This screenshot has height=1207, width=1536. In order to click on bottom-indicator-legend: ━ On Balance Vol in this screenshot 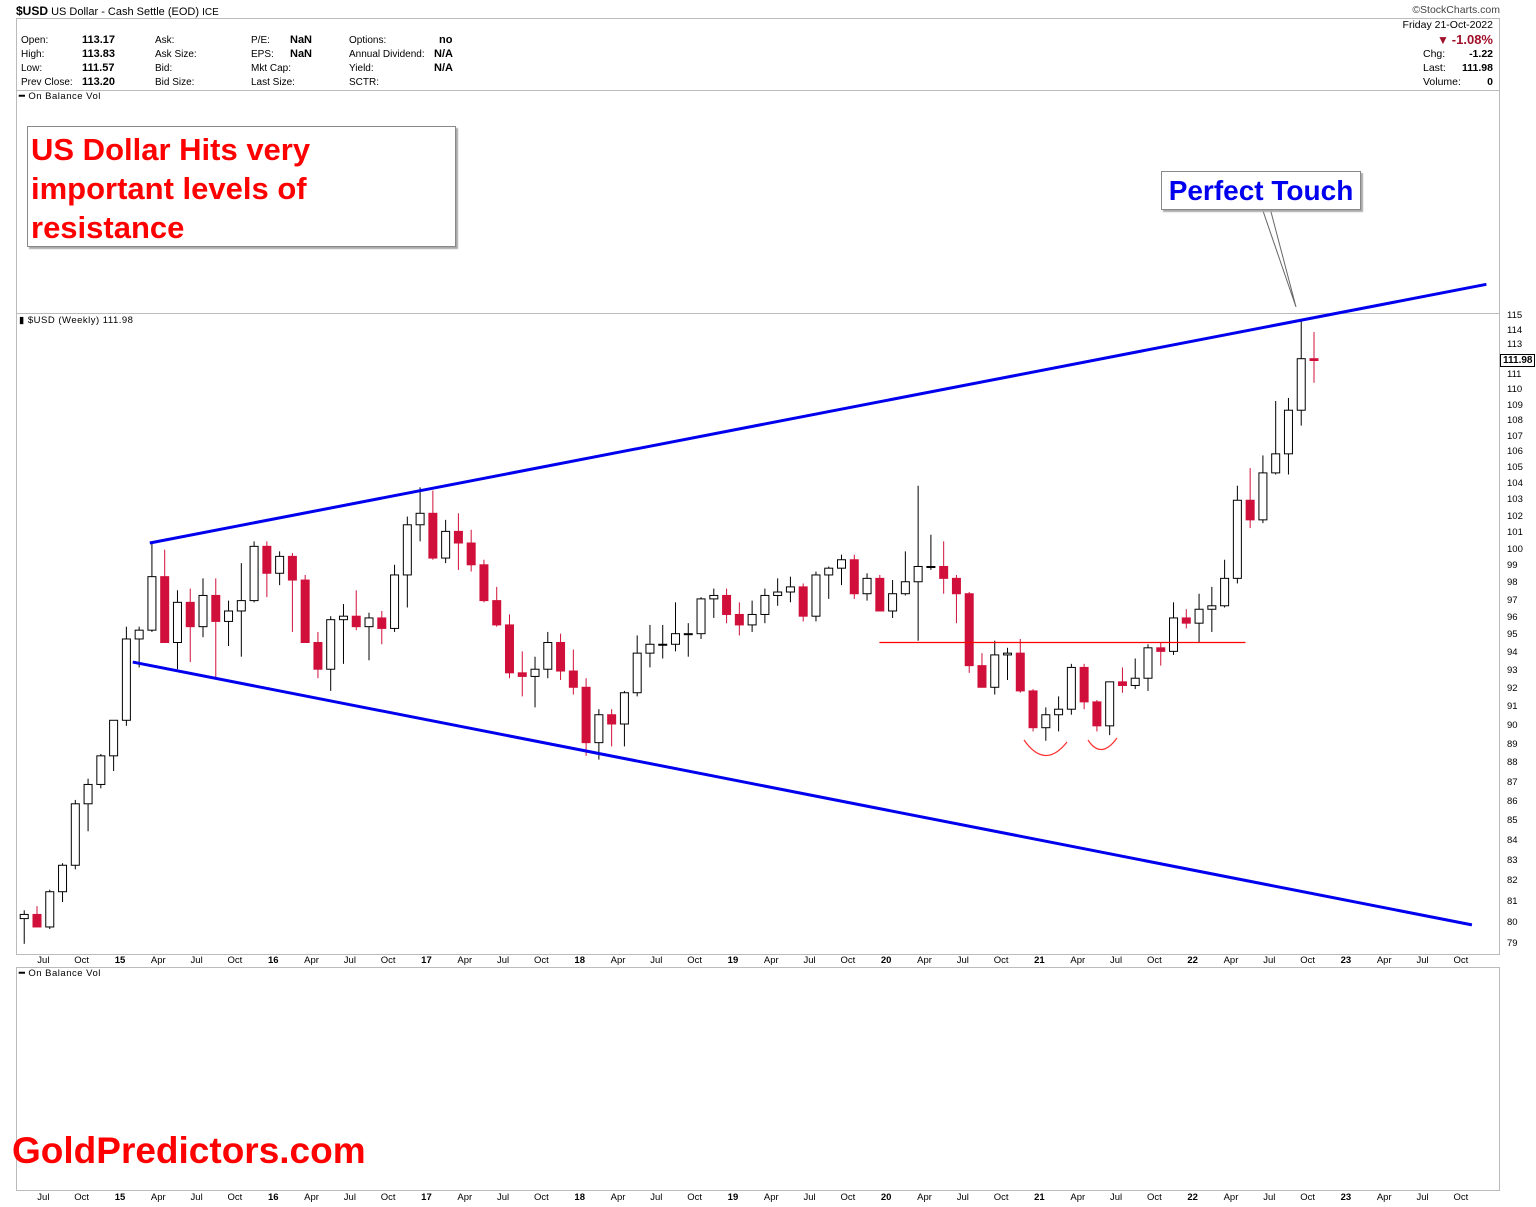, I will do `click(60, 973)`.